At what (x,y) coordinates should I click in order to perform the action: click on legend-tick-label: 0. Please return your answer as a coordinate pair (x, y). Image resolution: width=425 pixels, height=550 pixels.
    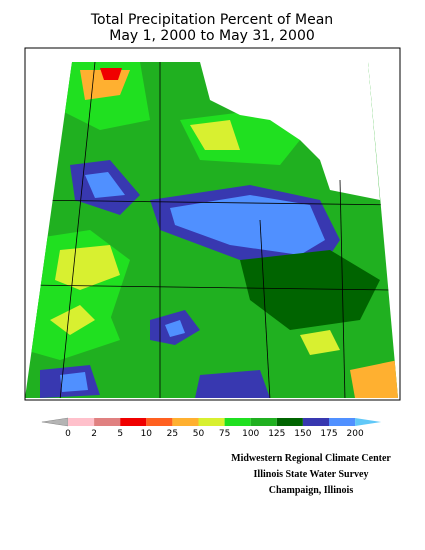
    Looking at the image, I should click on (68, 434).